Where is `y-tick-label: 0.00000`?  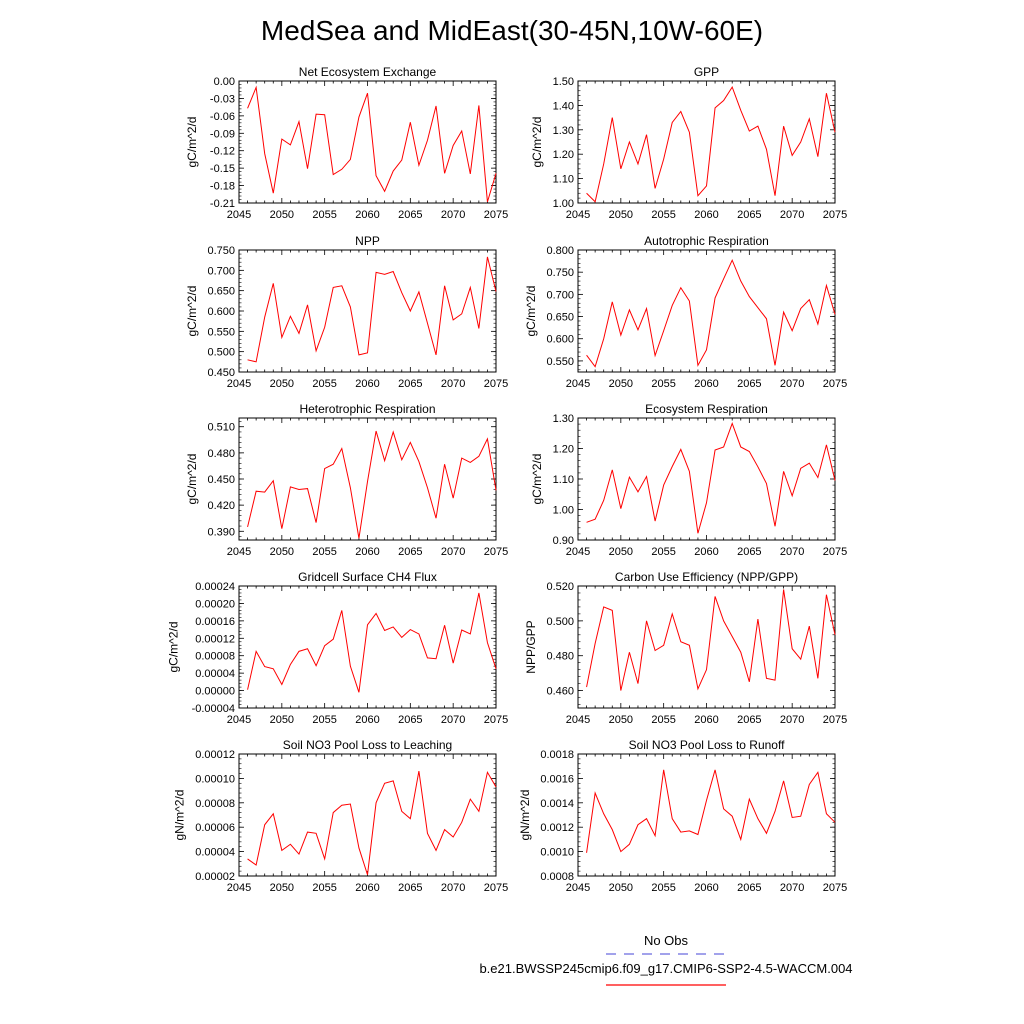
y-tick-label: 0.00000 is located at coordinates (215, 692).